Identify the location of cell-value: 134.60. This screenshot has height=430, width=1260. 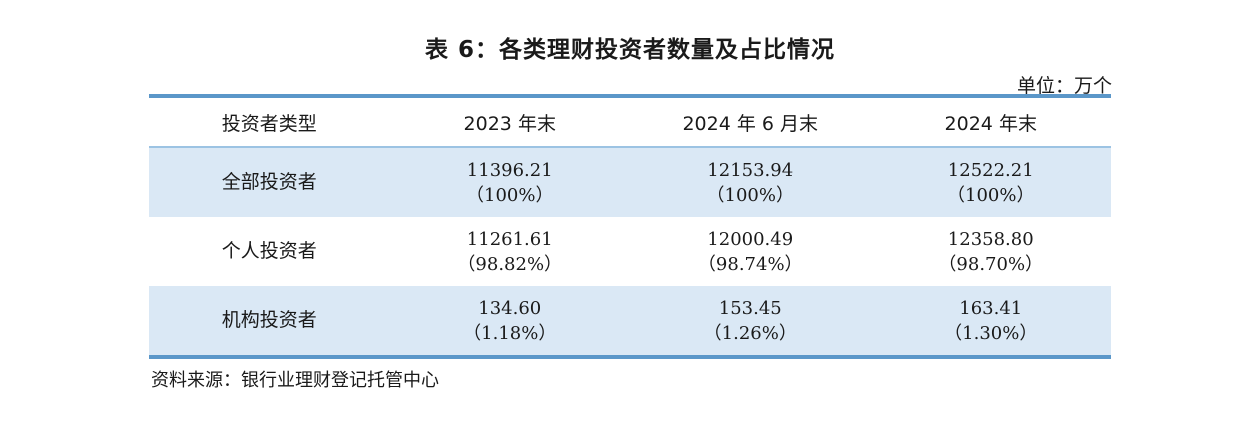
(510, 308).